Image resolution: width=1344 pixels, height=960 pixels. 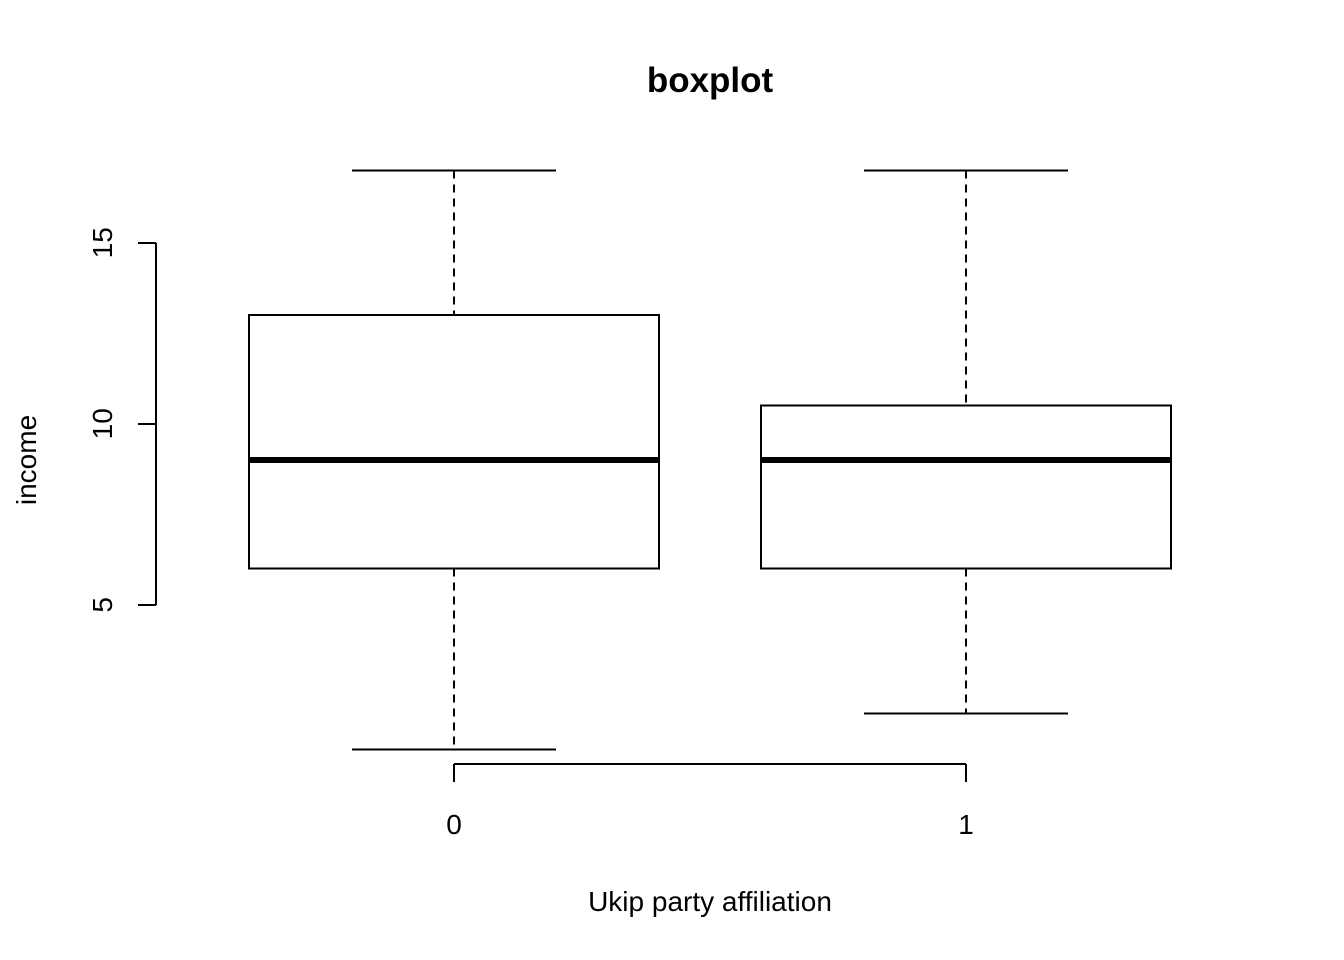 I want to click on y-axis-label: income, so click(x=26, y=460).